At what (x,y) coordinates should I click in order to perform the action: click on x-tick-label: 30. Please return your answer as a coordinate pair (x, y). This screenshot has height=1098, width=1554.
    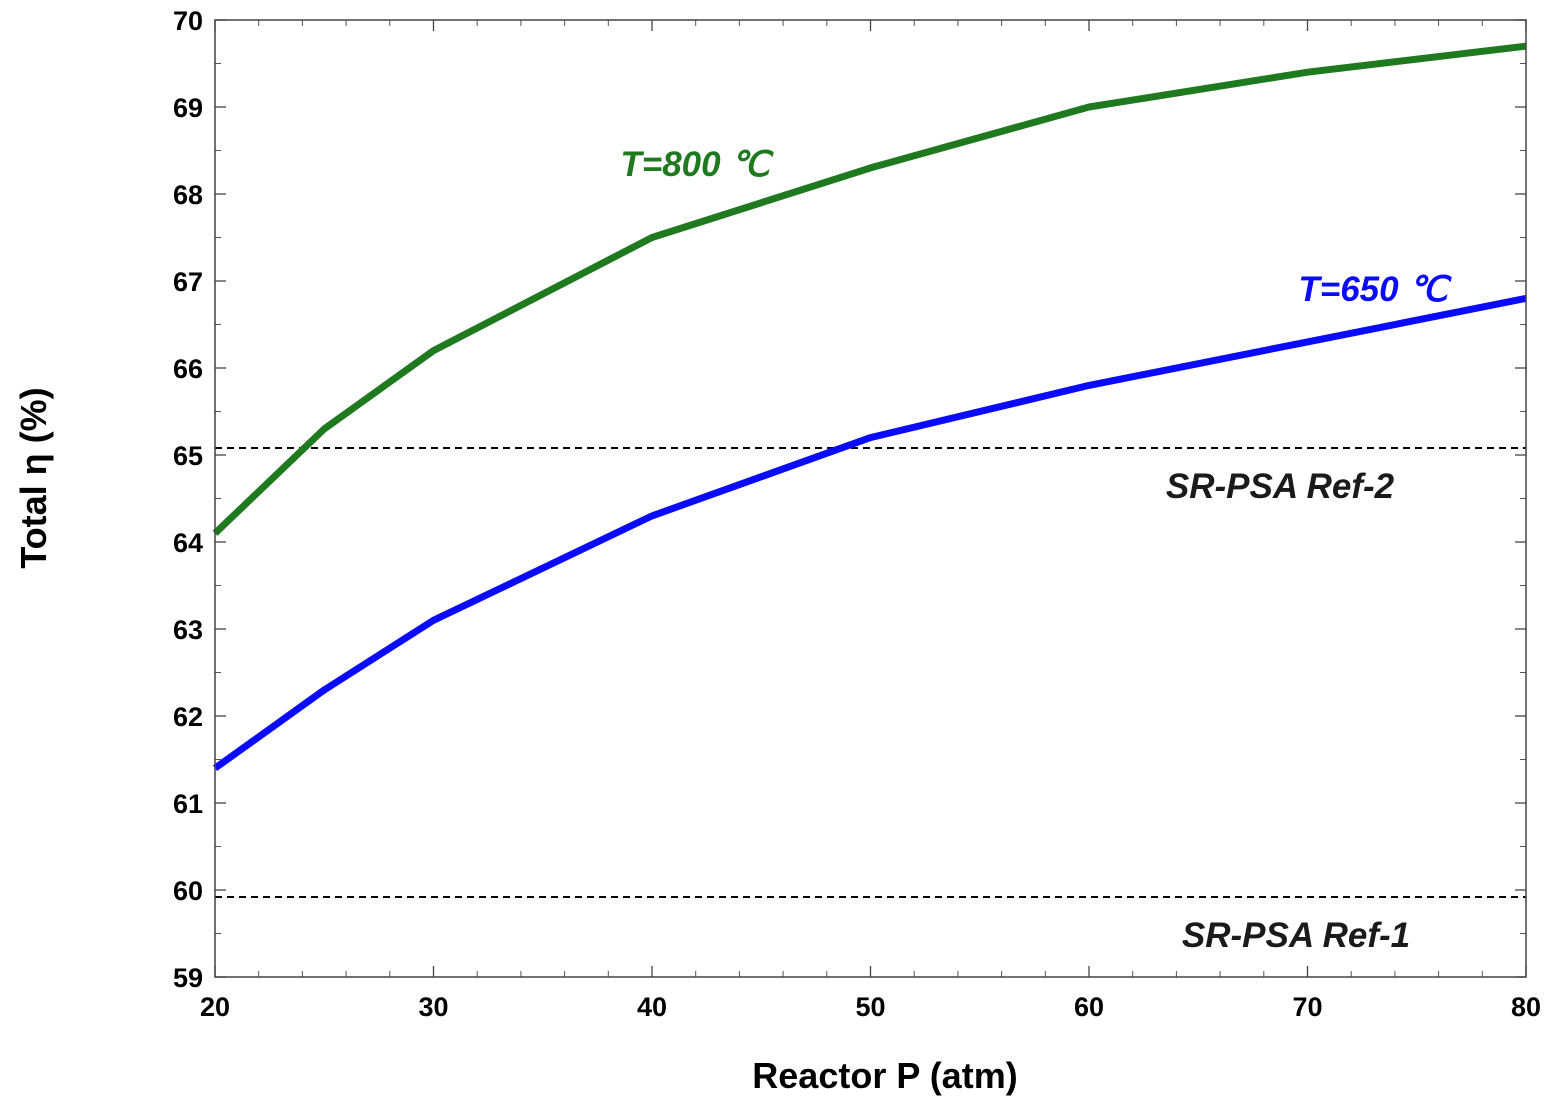
    Looking at the image, I should click on (433, 1007).